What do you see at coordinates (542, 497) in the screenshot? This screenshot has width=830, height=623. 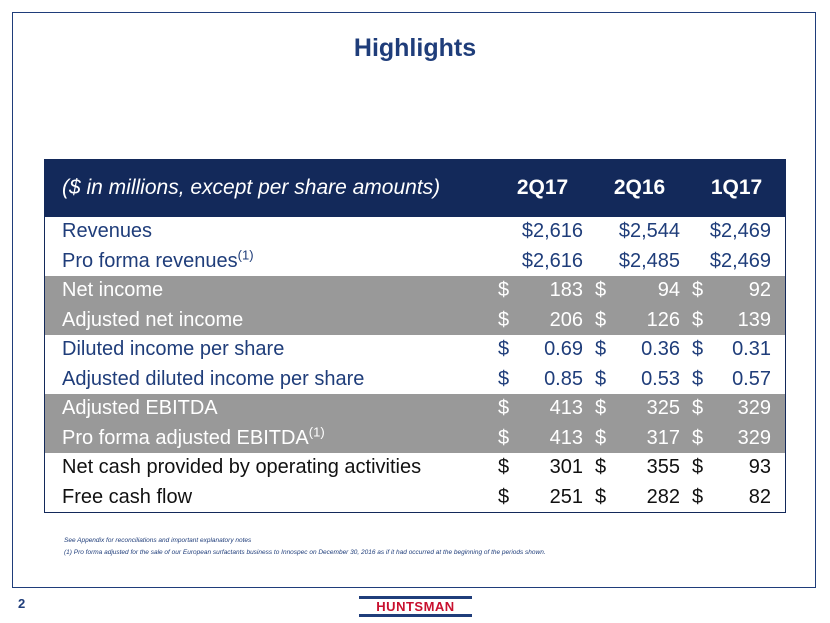 I see `value-cell: $251` at bounding box center [542, 497].